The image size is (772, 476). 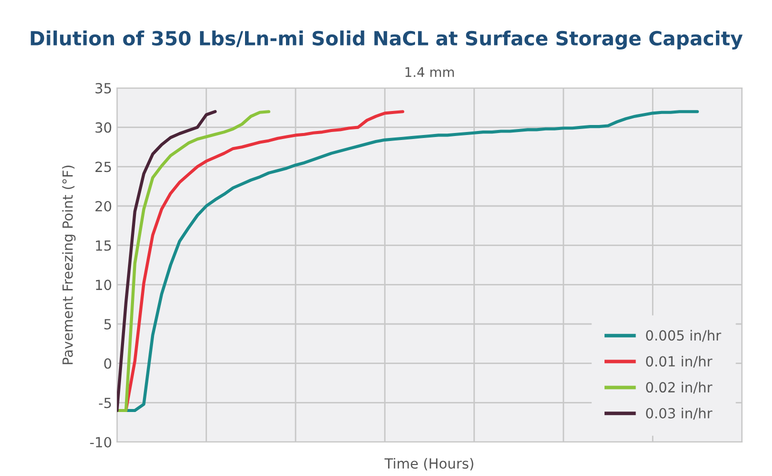 I want to click on legend-label: 0.01 in/hr, so click(x=679, y=362).